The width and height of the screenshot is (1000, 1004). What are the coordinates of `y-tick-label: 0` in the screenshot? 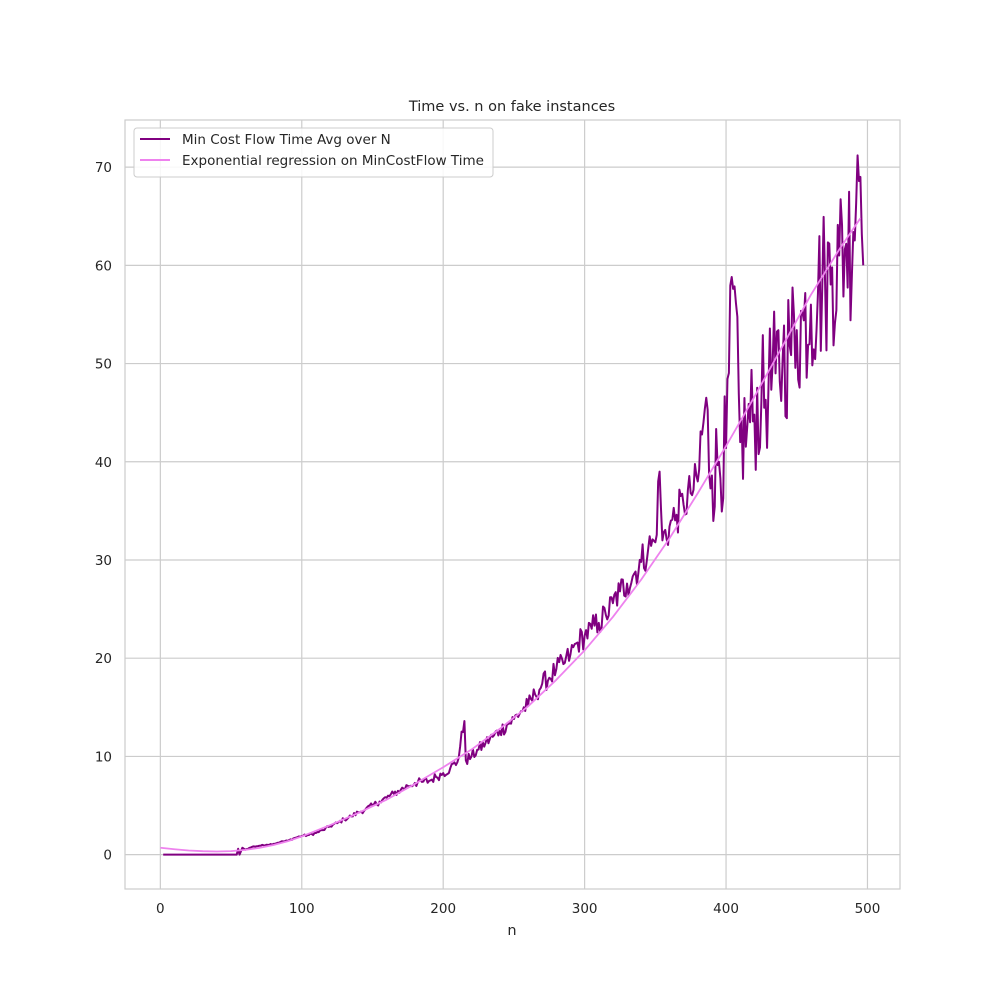 It's located at (107, 856).